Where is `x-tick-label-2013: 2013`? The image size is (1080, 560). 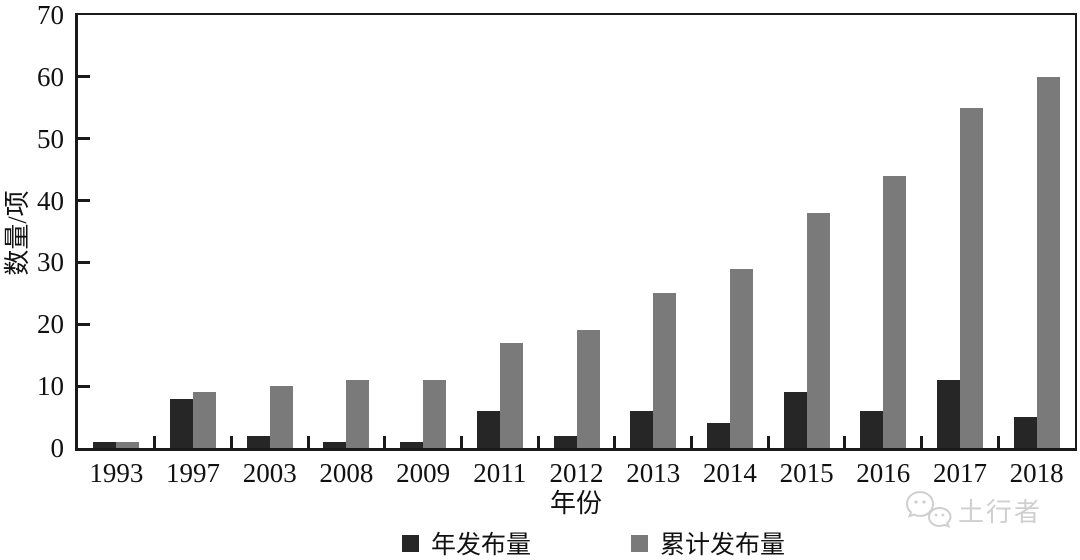
x-tick-label-2013: 2013 is located at coordinates (653, 473).